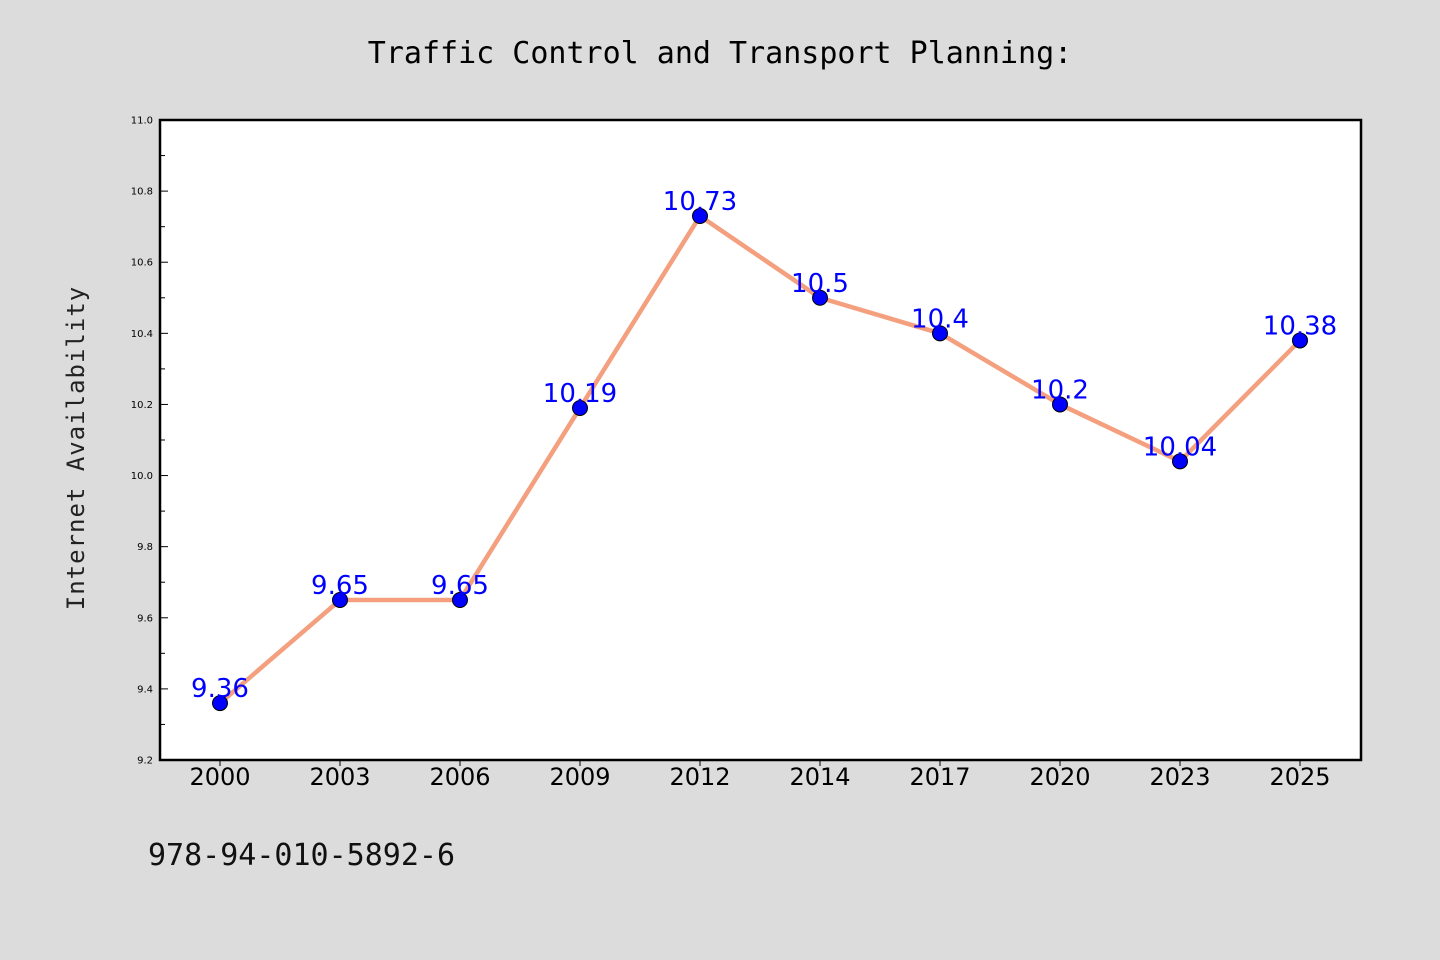  I want to click on x-tick-label: 2025, so click(1299, 777).